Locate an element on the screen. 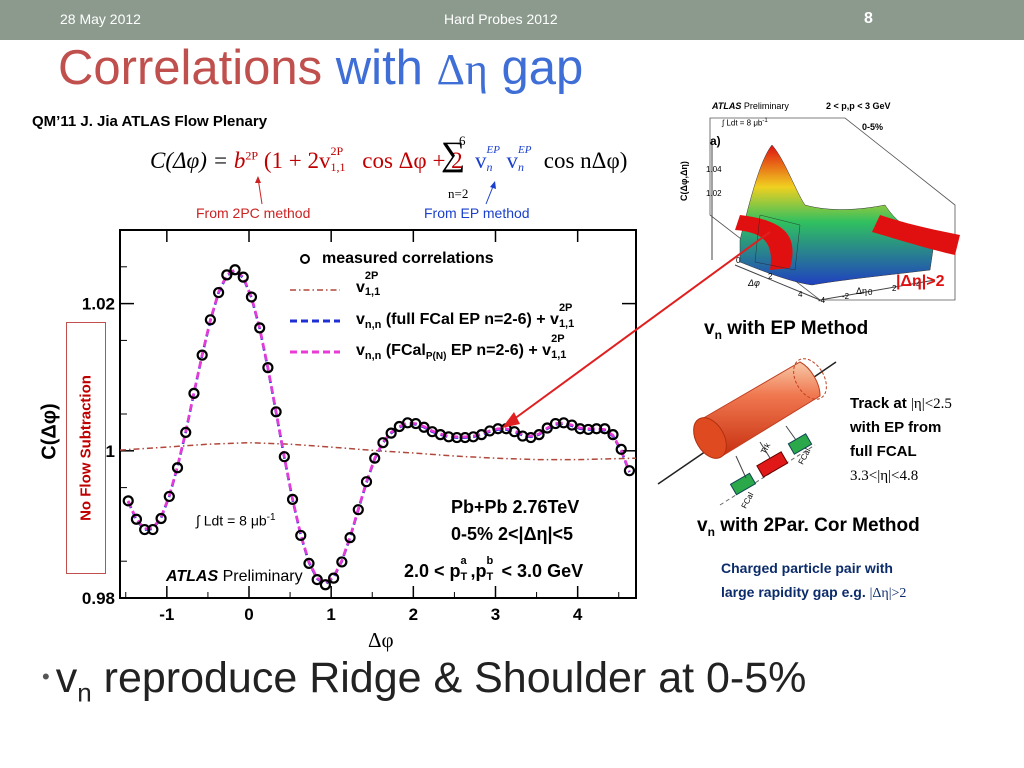 The height and width of the screenshot is (768, 1024). plot3d-pt-text: 2 < p is located at coordinates (836, 106).